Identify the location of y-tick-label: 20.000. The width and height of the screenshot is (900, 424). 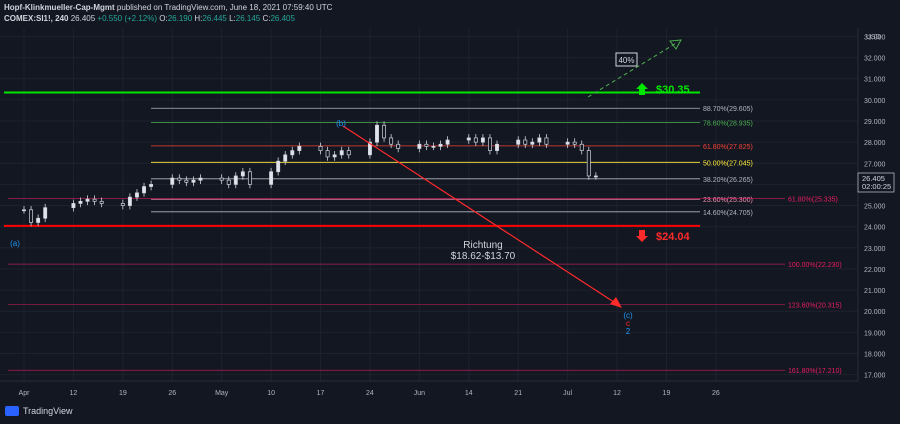
(875, 312).